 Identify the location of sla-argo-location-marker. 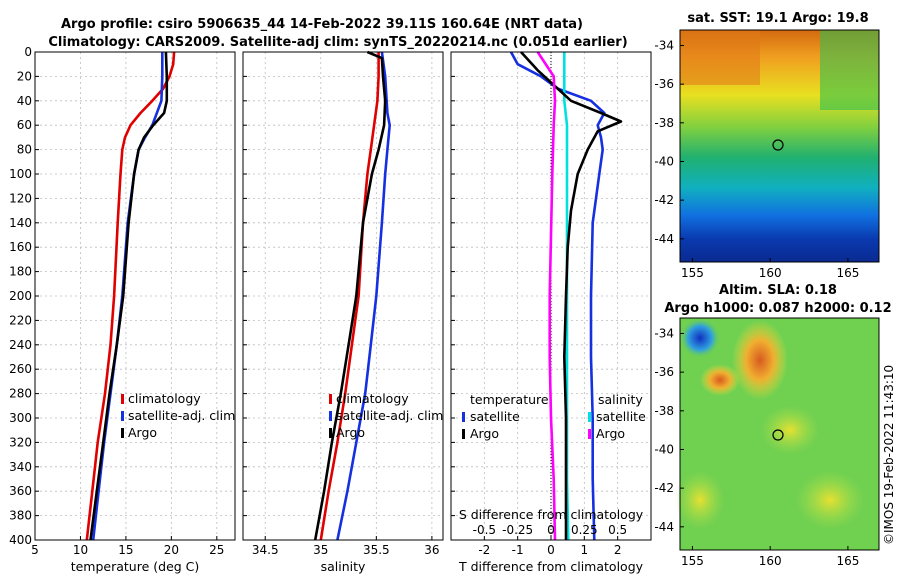
(778, 435).